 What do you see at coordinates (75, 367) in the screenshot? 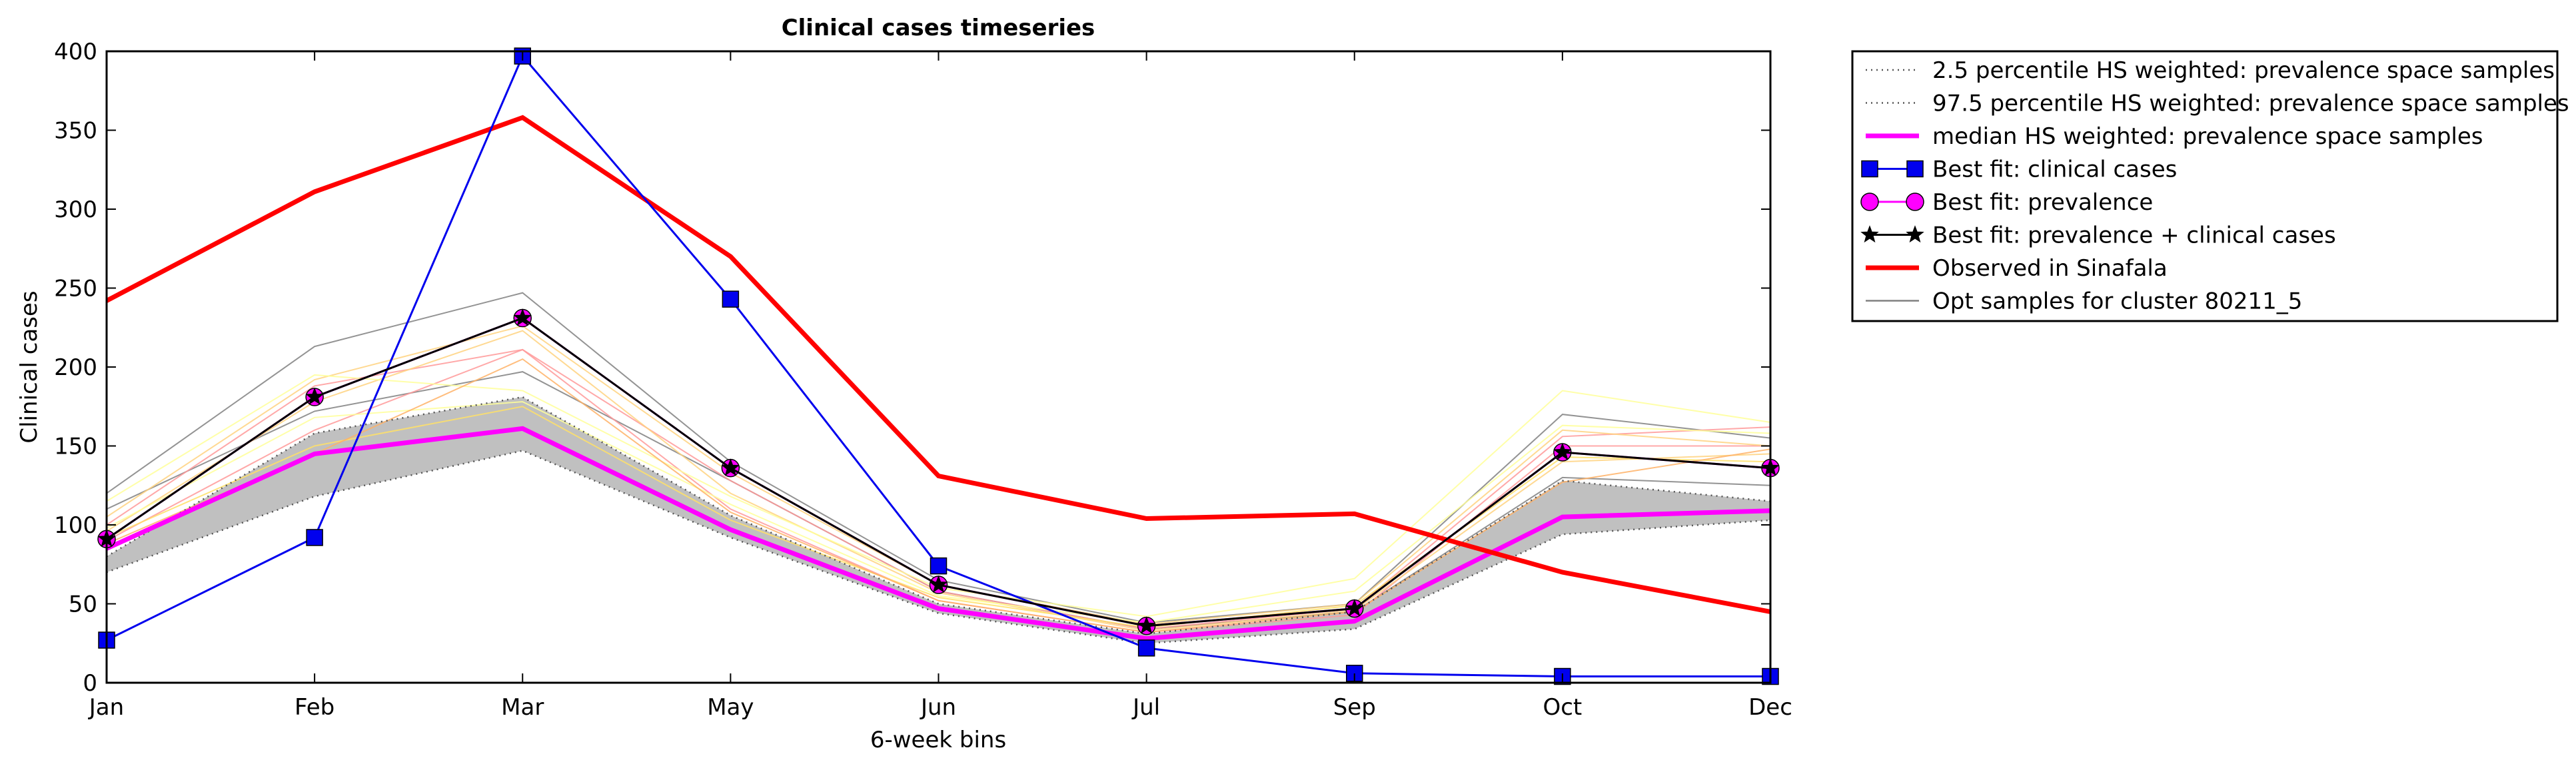
I see `y-tick-label-200: 200` at bounding box center [75, 367].